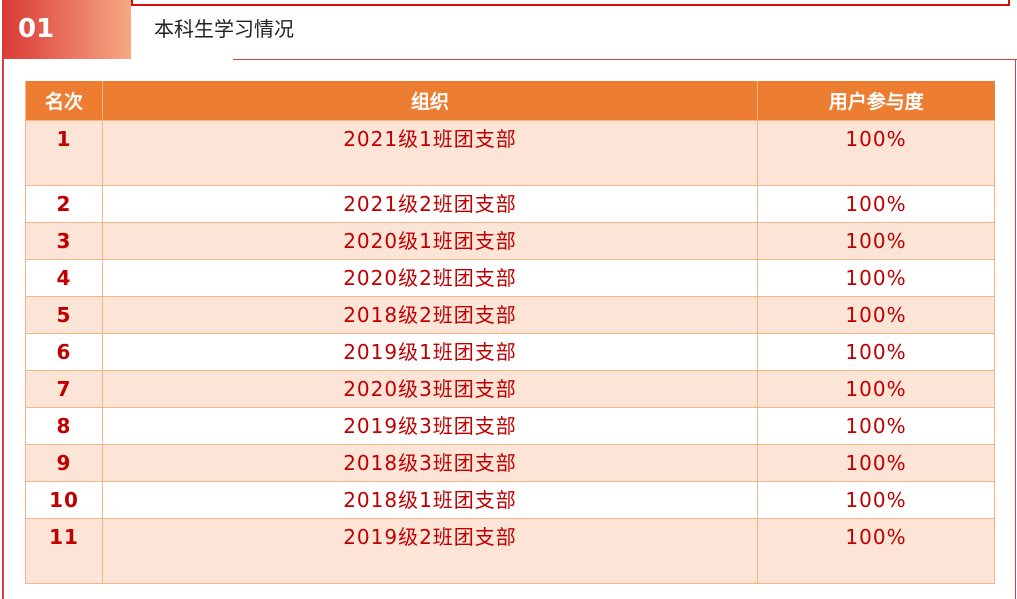 The height and width of the screenshot is (599, 1017). What do you see at coordinates (430, 315) in the screenshot?
I see `org-cell: 2018级2班团支部` at bounding box center [430, 315].